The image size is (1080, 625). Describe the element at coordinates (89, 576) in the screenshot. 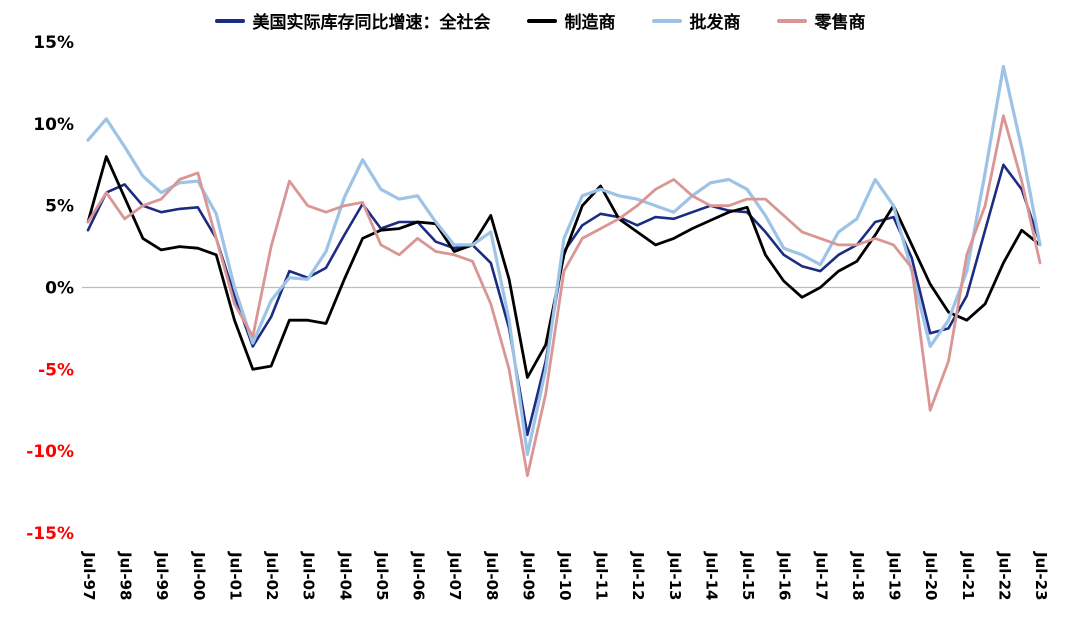

I see `x-axis-tick-label: Jul-97` at that location.